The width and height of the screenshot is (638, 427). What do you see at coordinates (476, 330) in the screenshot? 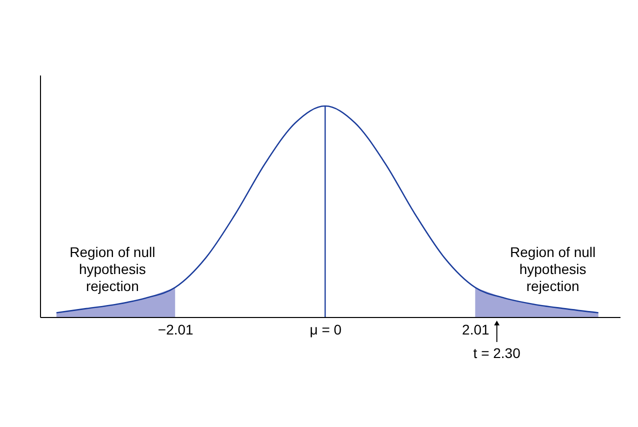
I see `x-tick-label: 2.01` at bounding box center [476, 330].